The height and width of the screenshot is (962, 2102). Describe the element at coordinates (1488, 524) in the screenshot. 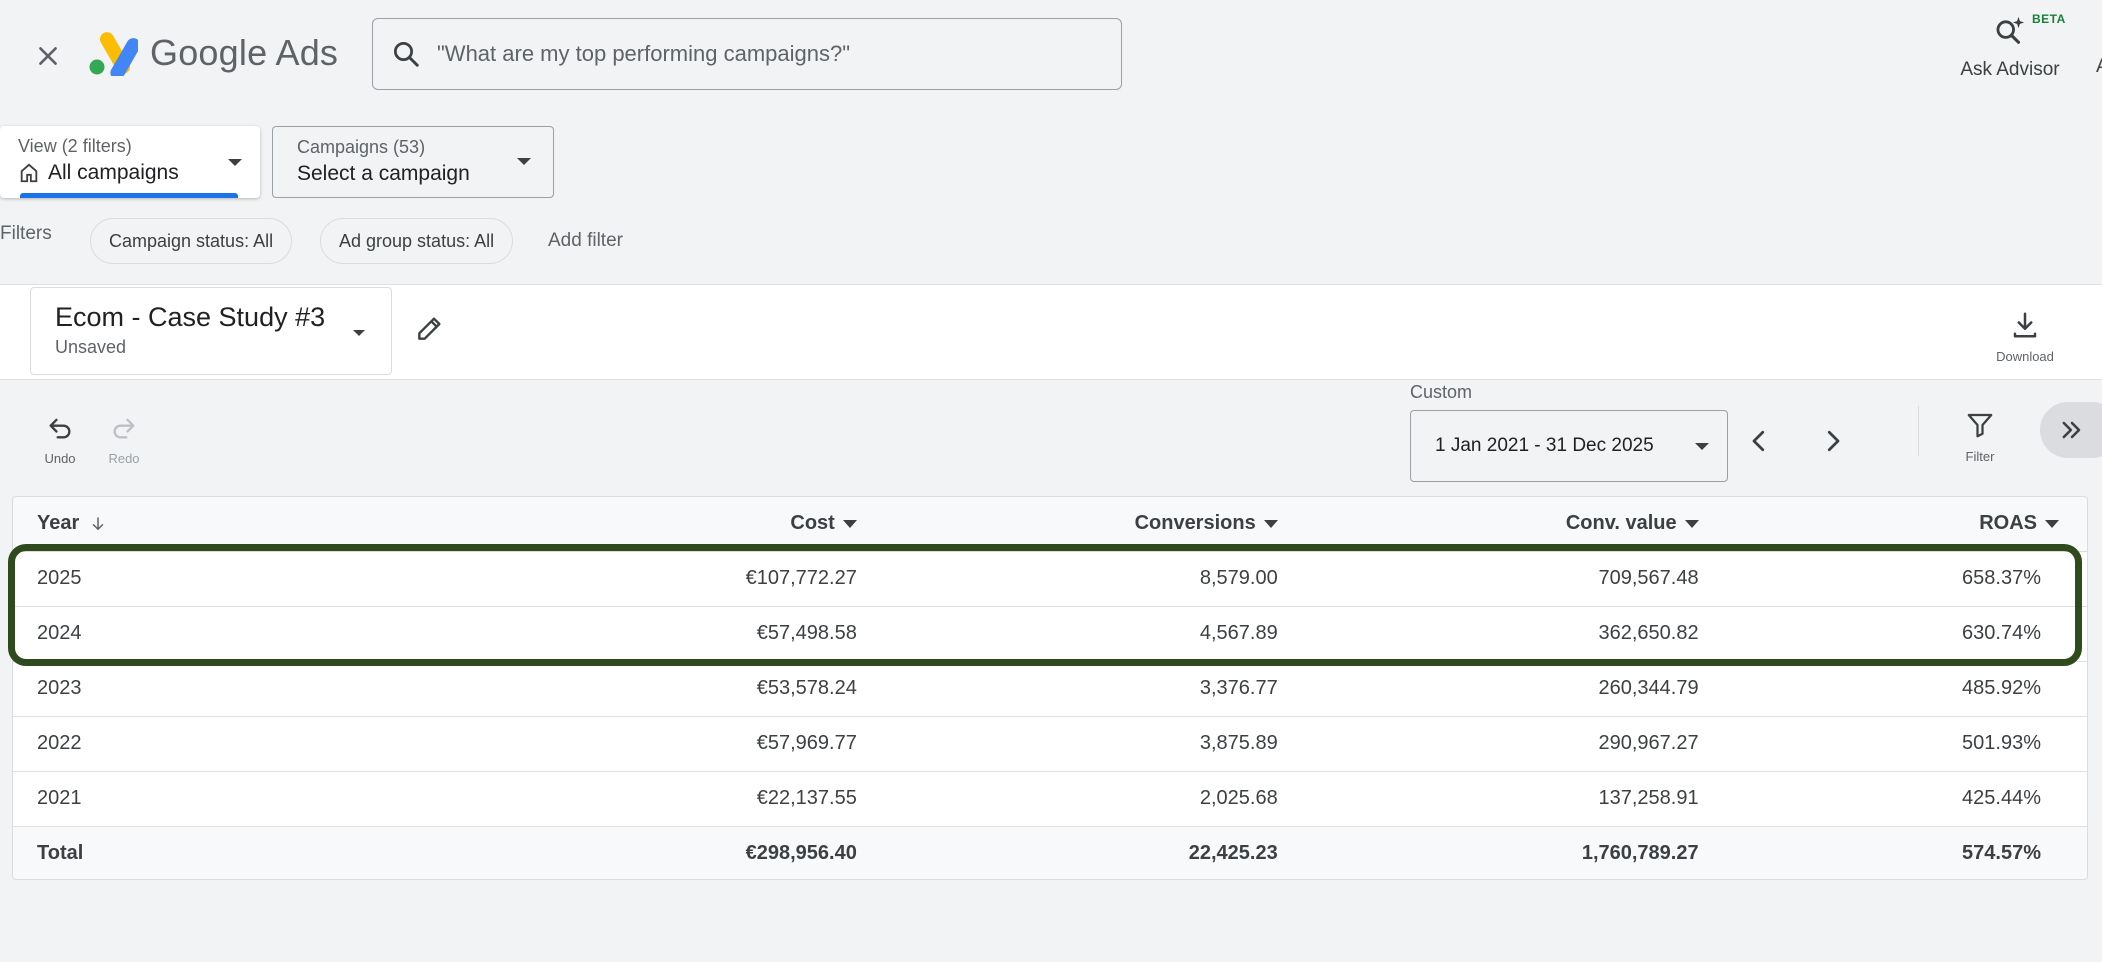

I see `column-header-conv-value: Conv. value` at that location.